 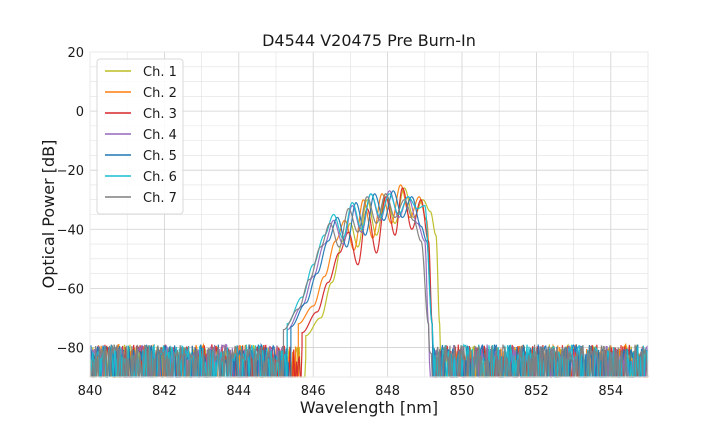 I want to click on y-tick-label: 0, so click(x=80, y=112).